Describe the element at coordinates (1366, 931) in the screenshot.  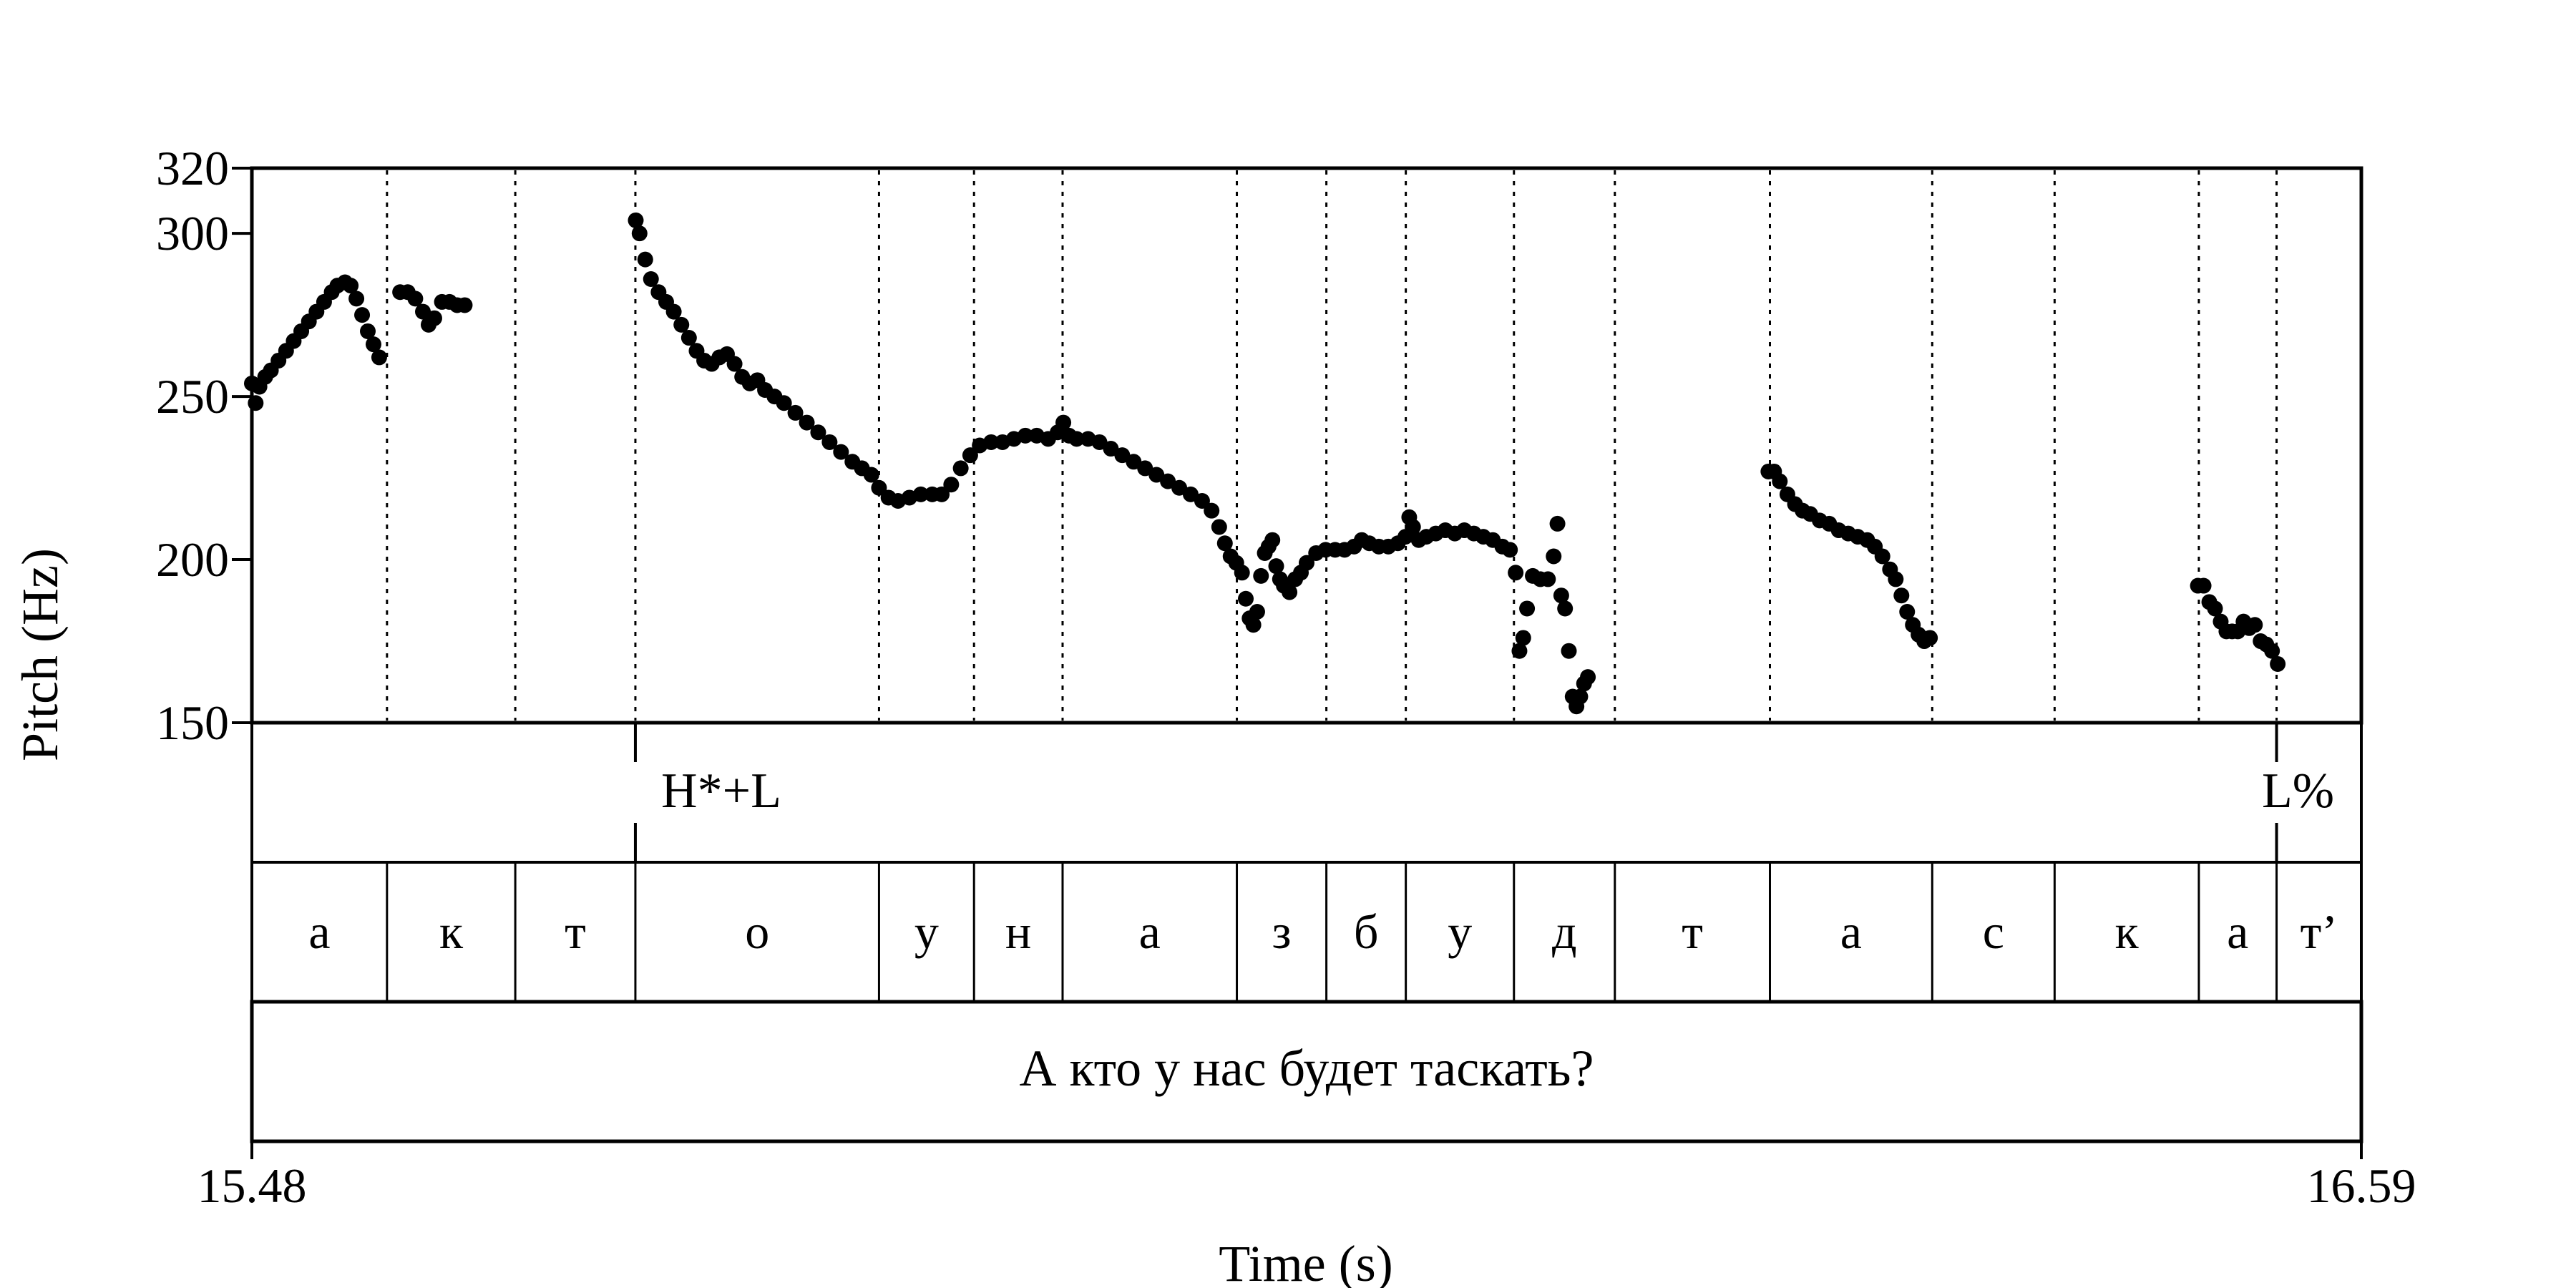
I see `segment-label: б` at that location.